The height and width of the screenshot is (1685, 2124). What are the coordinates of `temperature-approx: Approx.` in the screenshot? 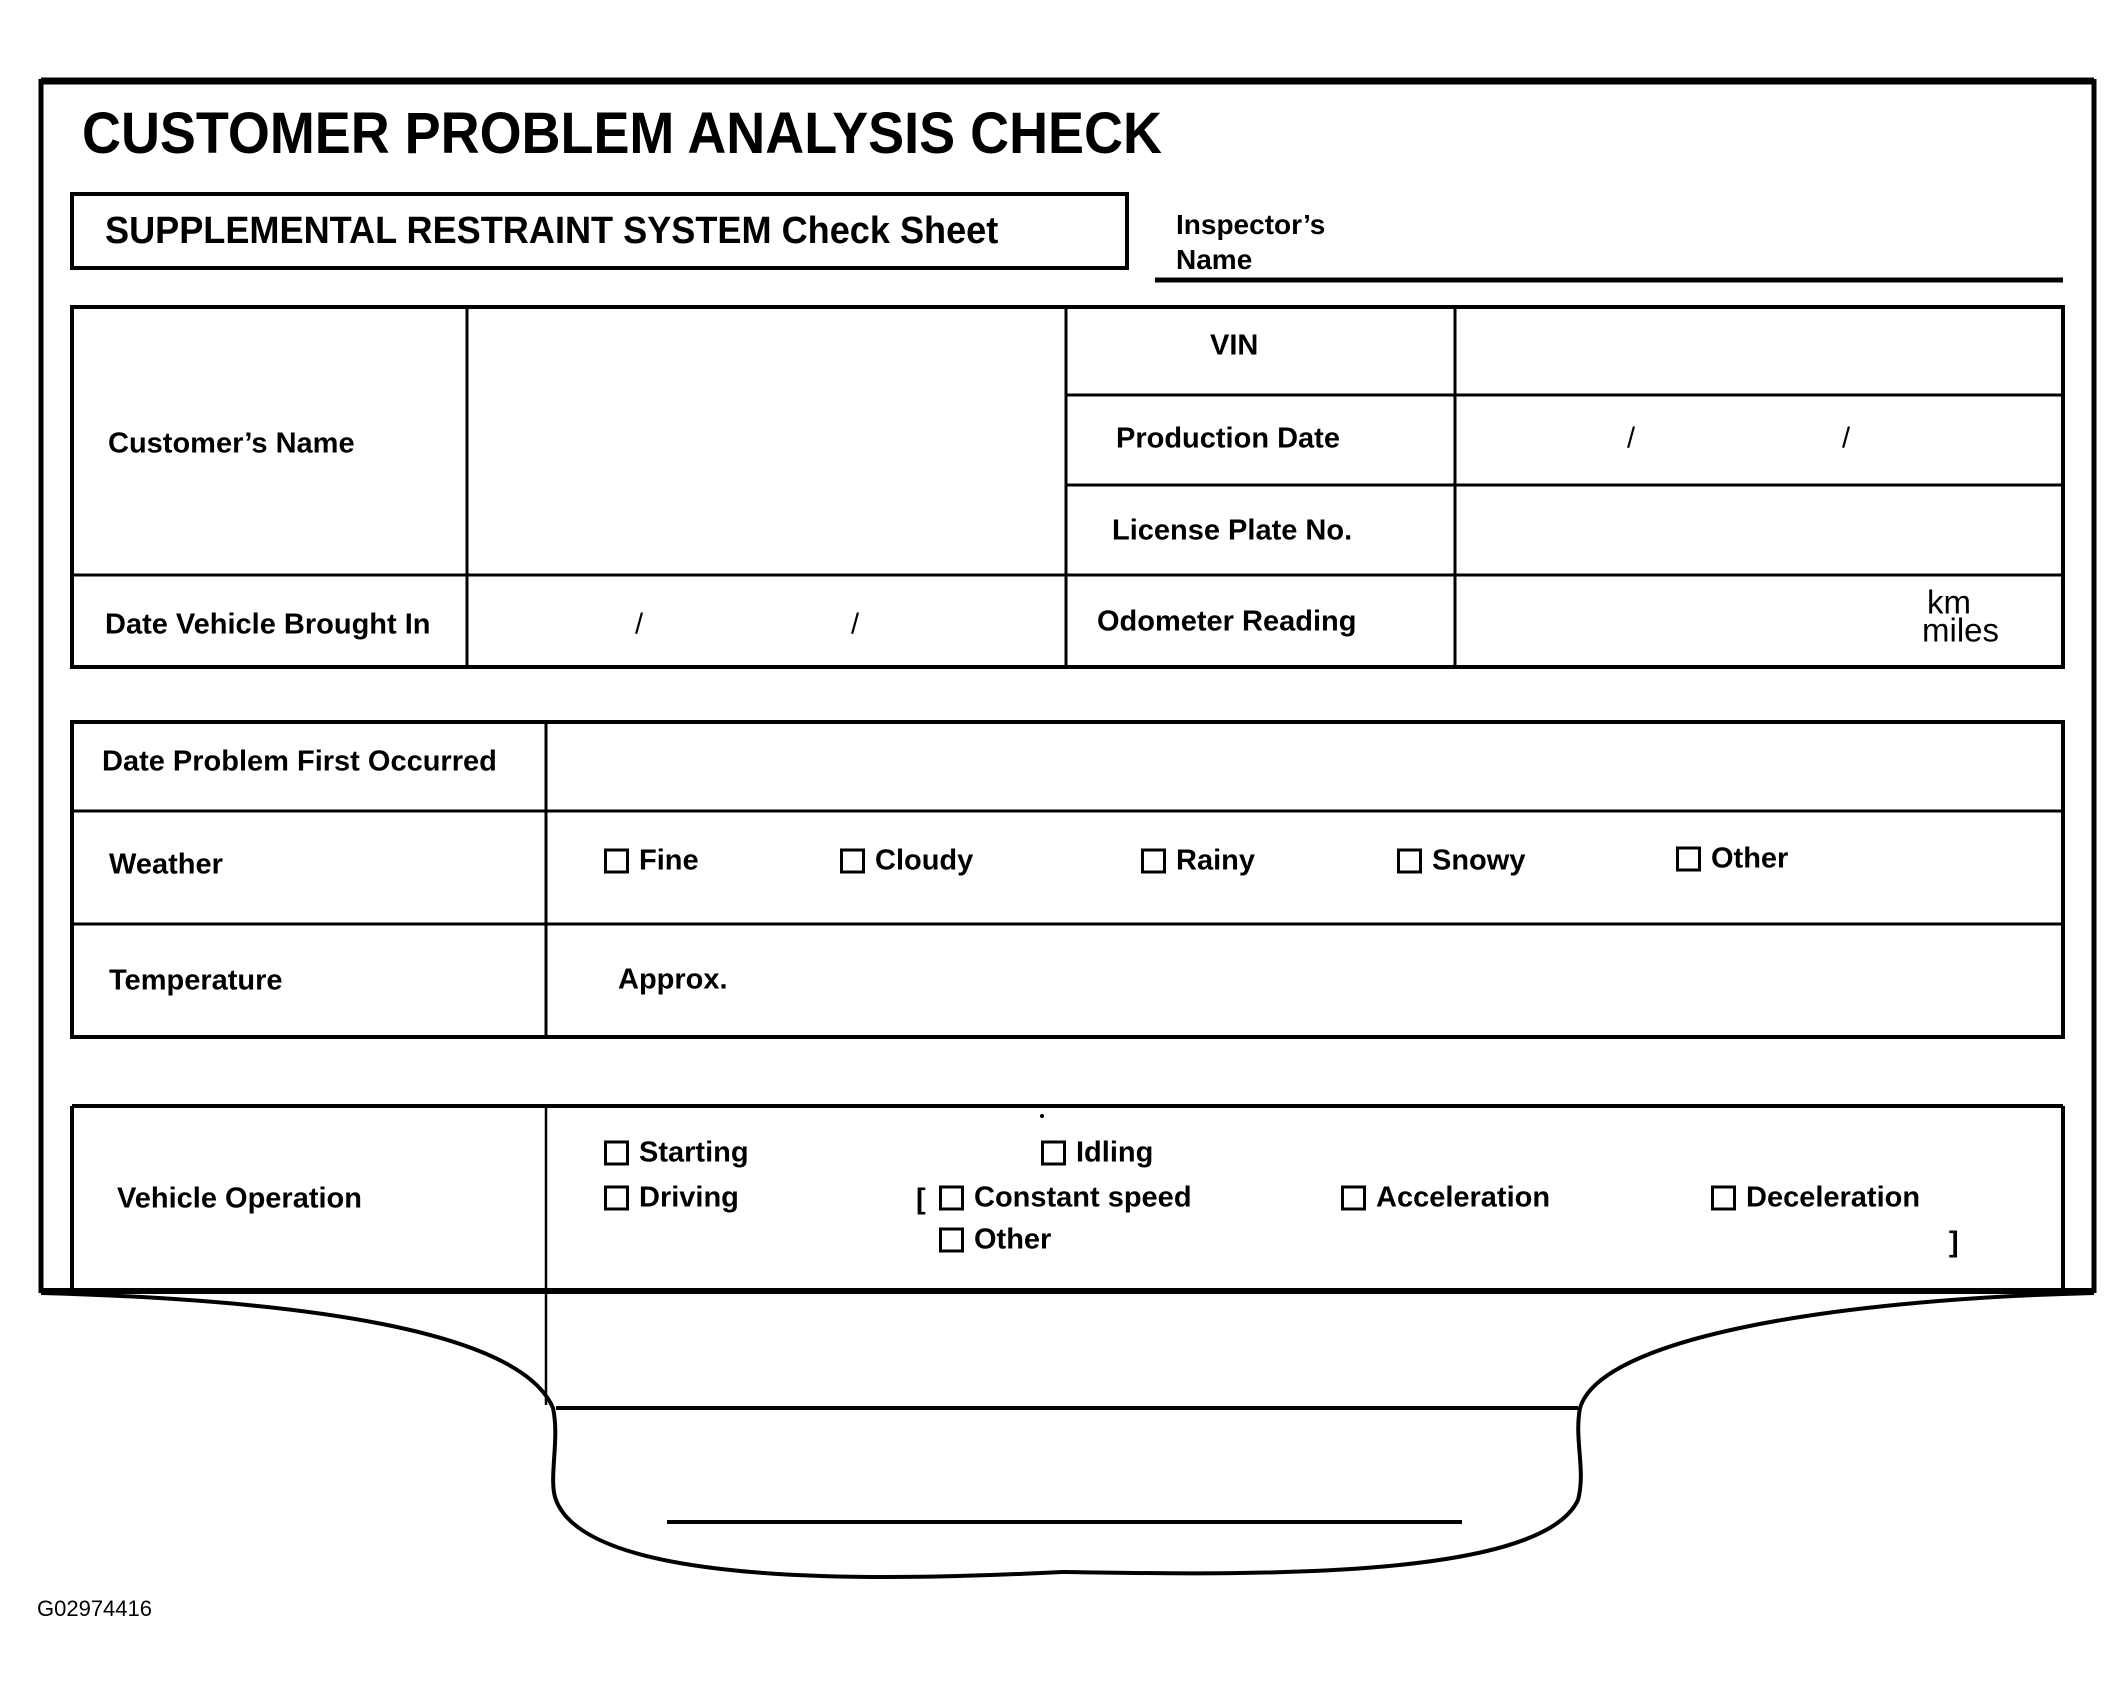 It's located at (673, 979).